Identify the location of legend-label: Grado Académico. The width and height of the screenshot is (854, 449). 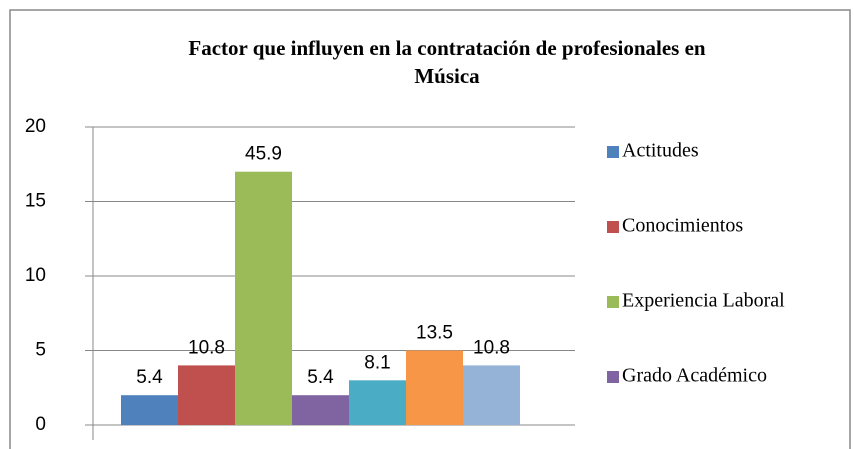
(694, 376).